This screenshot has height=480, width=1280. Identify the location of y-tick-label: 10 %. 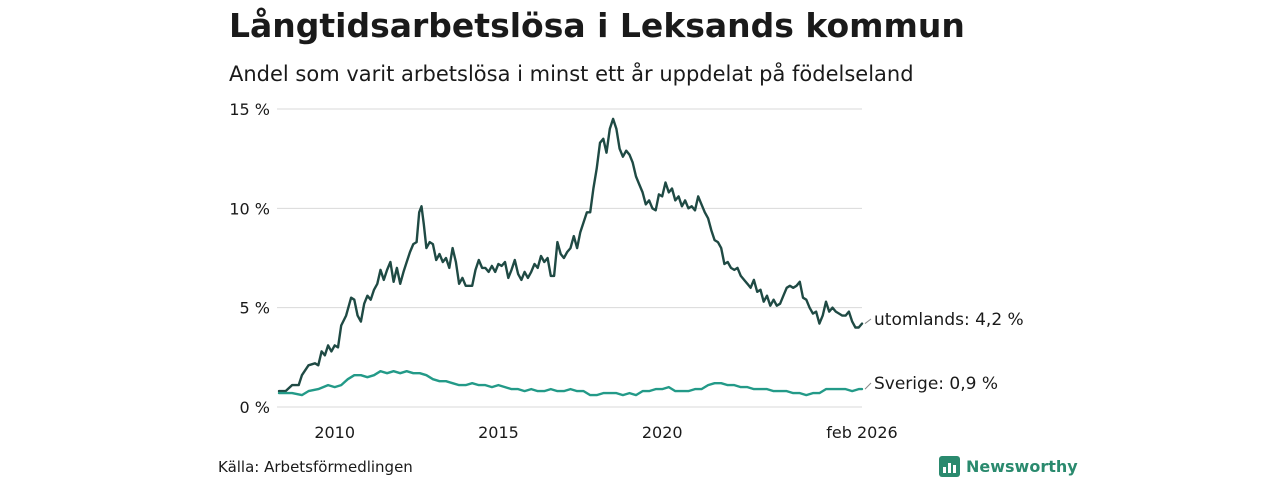
(249, 208).